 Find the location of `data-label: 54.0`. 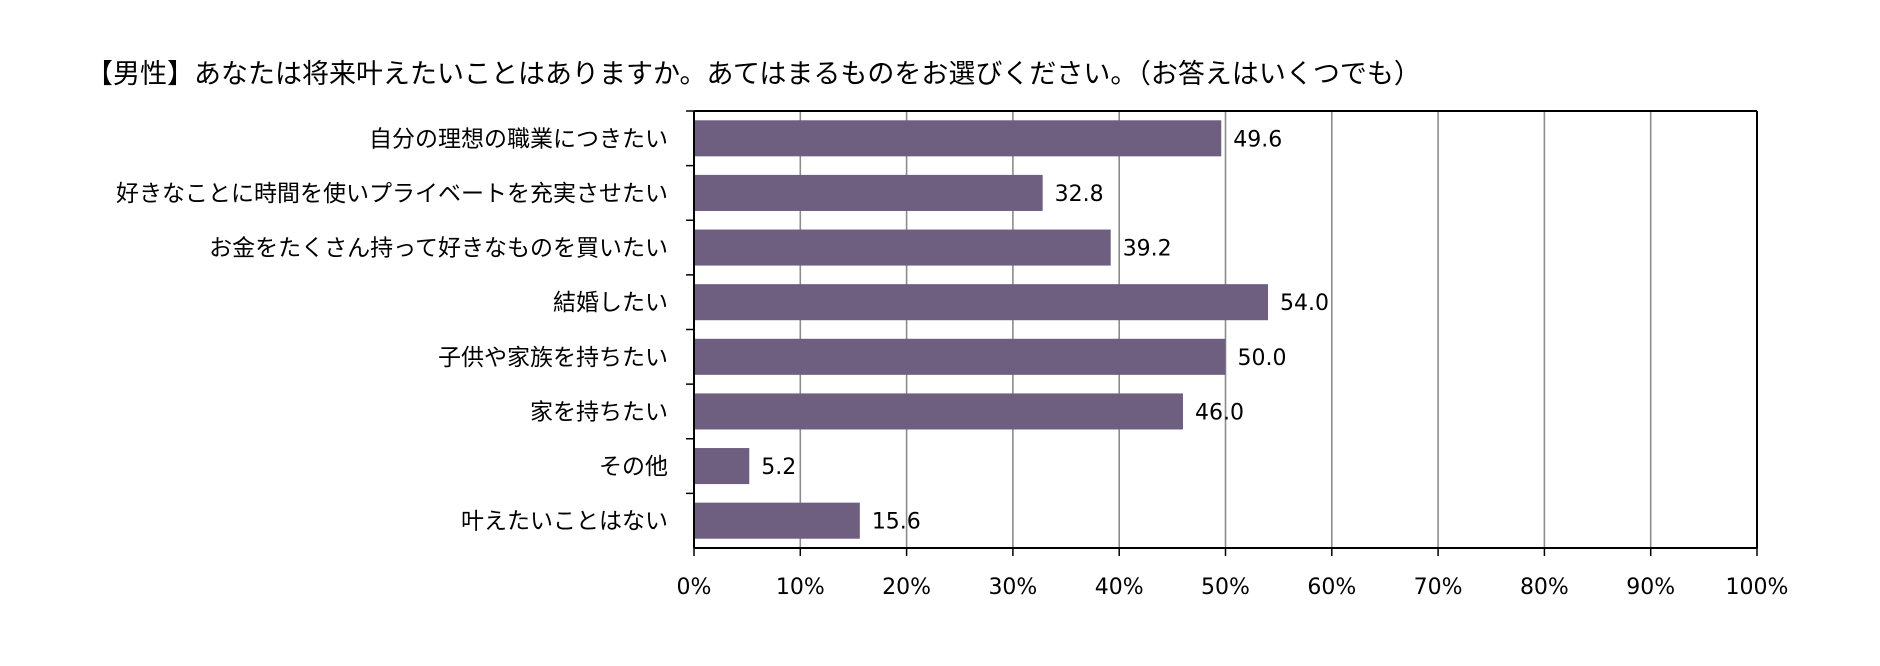

data-label: 54.0 is located at coordinates (1304, 303).